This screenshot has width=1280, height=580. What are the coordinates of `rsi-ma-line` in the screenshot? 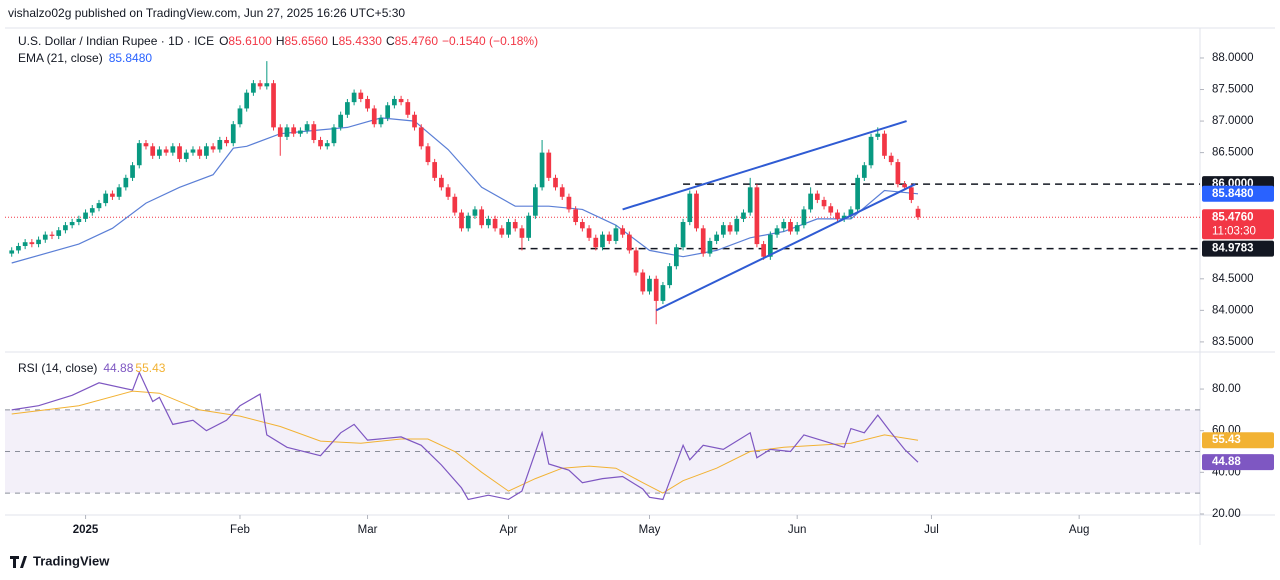 It's located at (465, 442).